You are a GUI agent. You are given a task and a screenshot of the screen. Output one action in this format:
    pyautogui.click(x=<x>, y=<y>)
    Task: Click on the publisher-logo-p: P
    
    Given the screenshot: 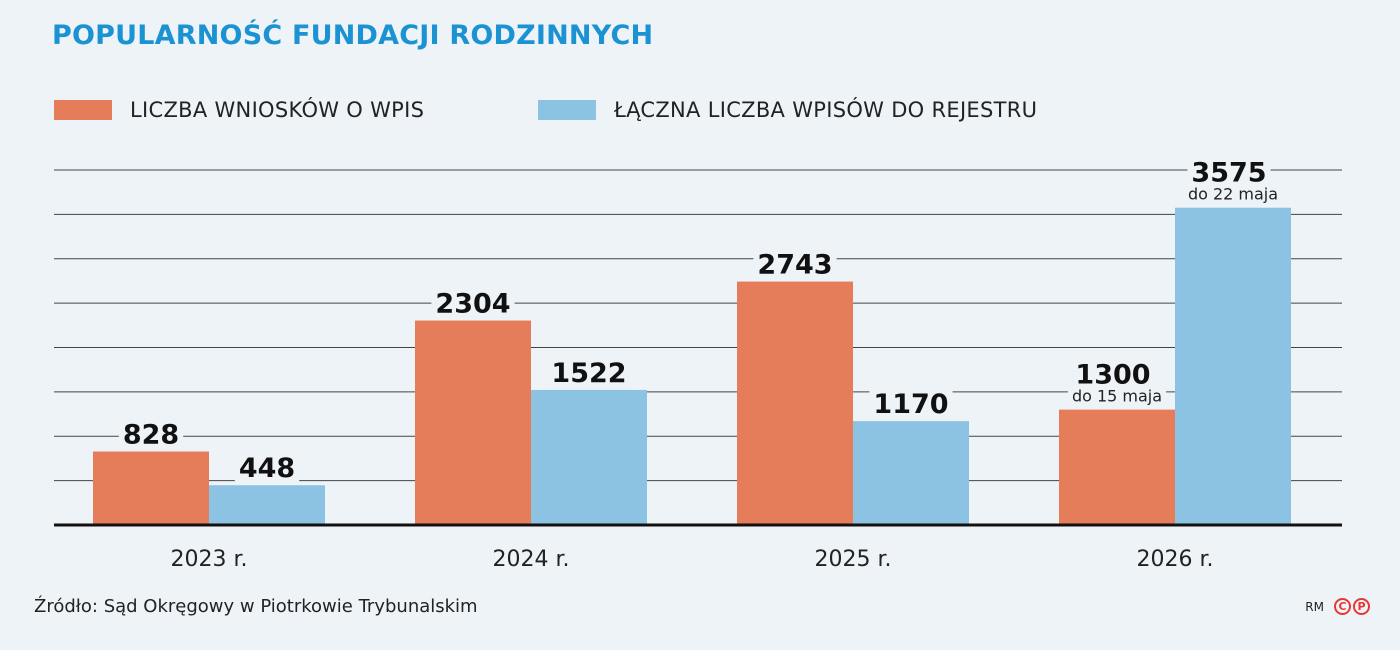 What is the action you would take?
    pyautogui.click(x=1361, y=606)
    